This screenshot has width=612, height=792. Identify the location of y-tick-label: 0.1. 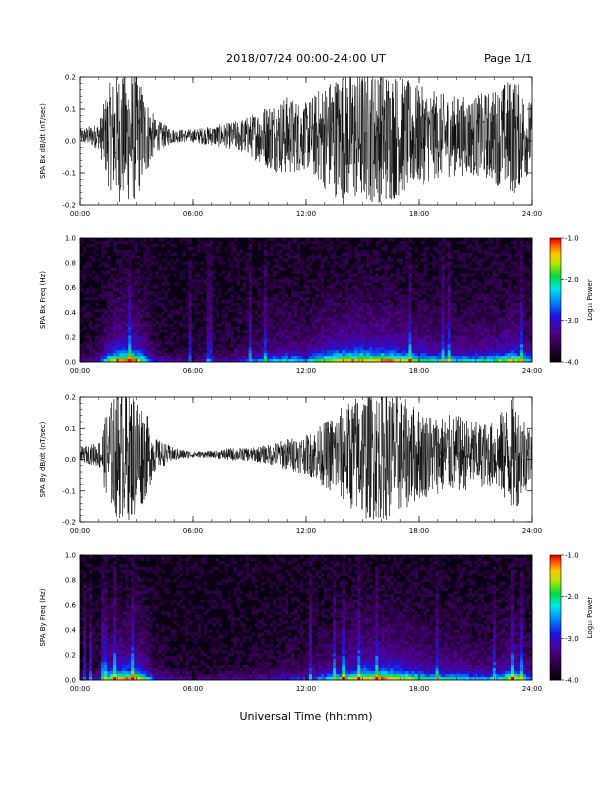
(70, 429).